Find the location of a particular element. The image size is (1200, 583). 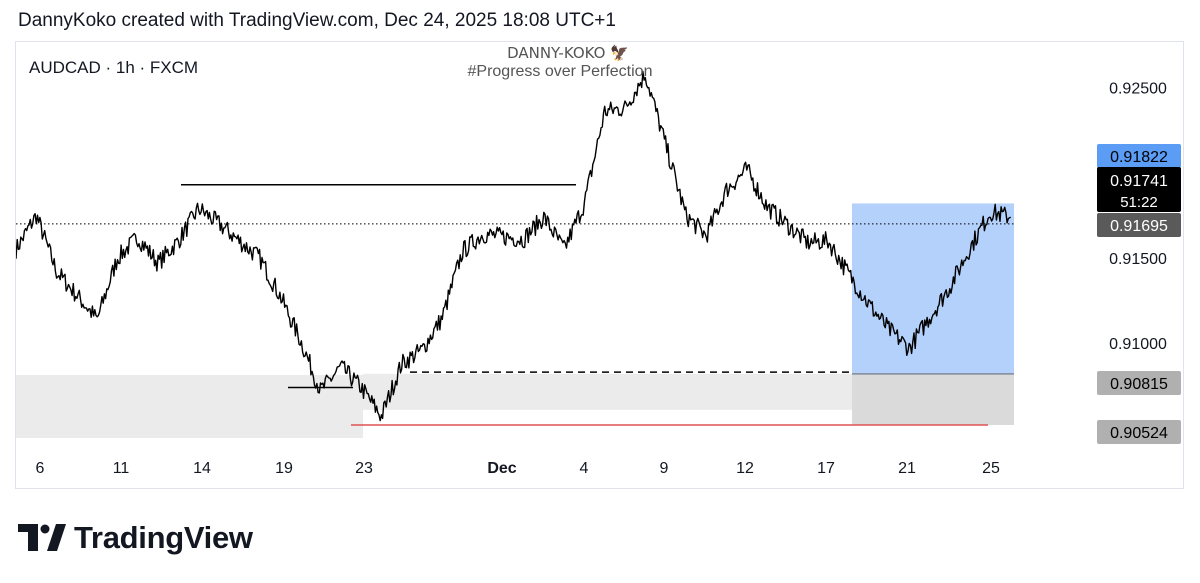

x-tick-label: 6 is located at coordinates (40, 468).